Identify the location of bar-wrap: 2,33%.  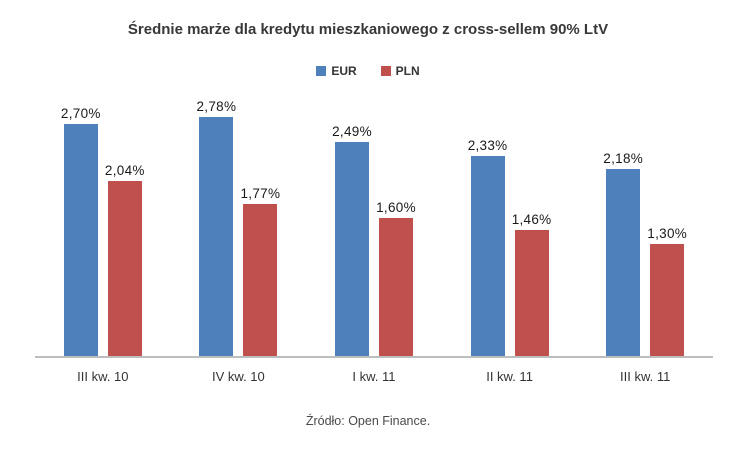
(487, 247).